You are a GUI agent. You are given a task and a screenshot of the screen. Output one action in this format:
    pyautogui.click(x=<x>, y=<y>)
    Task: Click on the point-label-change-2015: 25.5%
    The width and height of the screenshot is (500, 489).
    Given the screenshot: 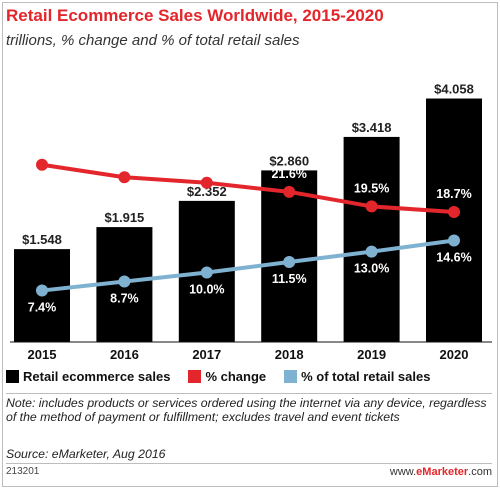 What is the action you would take?
    pyautogui.click(x=41, y=147)
    